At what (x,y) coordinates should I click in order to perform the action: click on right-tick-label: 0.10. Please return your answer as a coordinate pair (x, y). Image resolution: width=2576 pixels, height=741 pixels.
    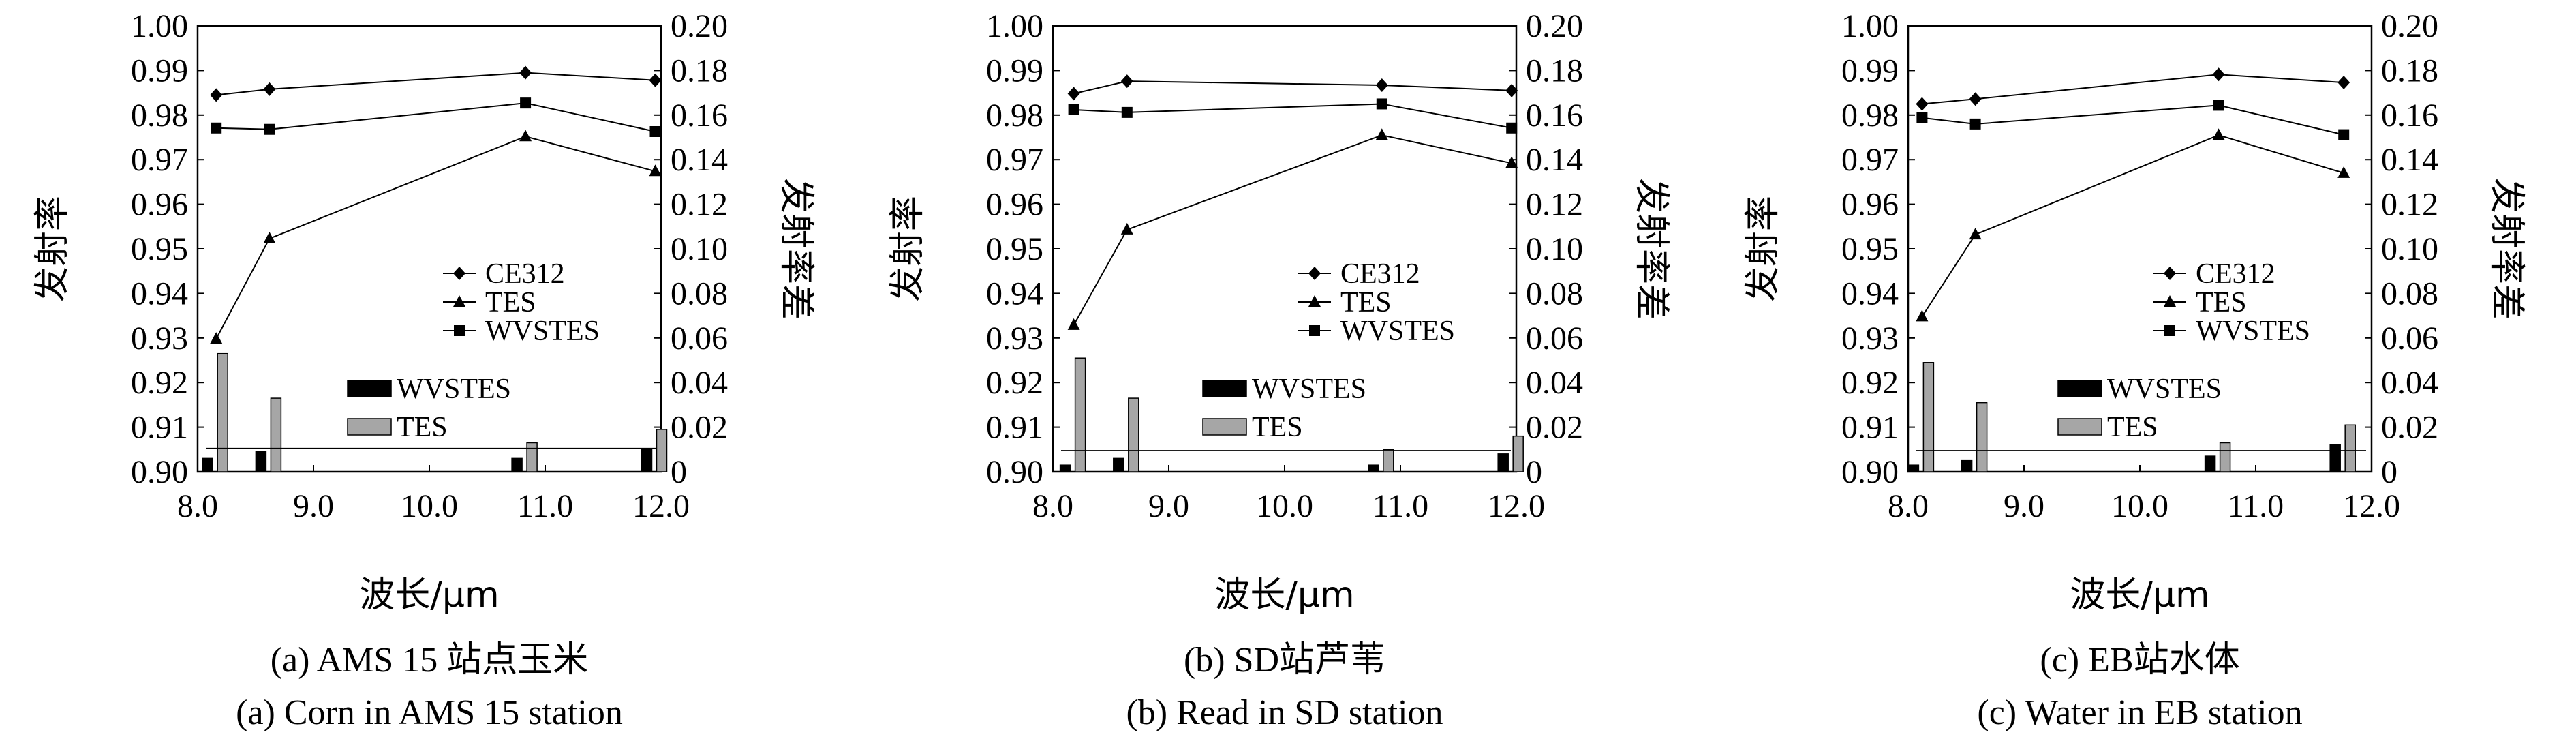
    Looking at the image, I should click on (2409, 249).